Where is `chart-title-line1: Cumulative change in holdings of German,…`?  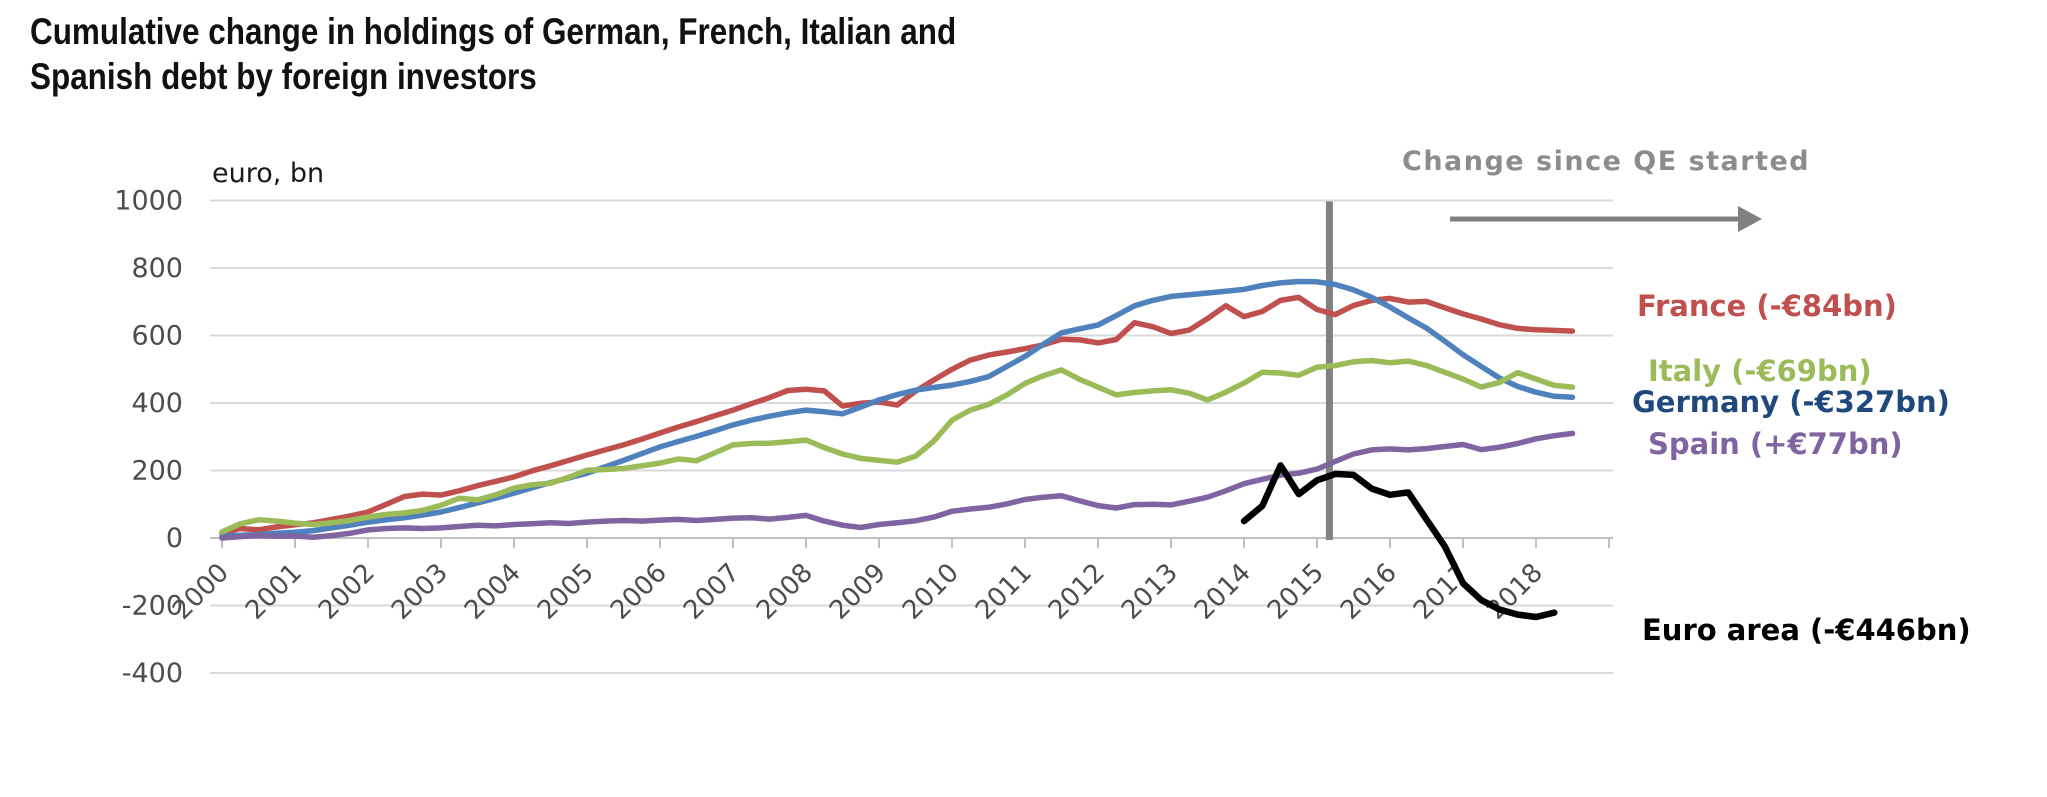
chart-title-line1: Cumulative change in holdings of German,… is located at coordinates (493, 31).